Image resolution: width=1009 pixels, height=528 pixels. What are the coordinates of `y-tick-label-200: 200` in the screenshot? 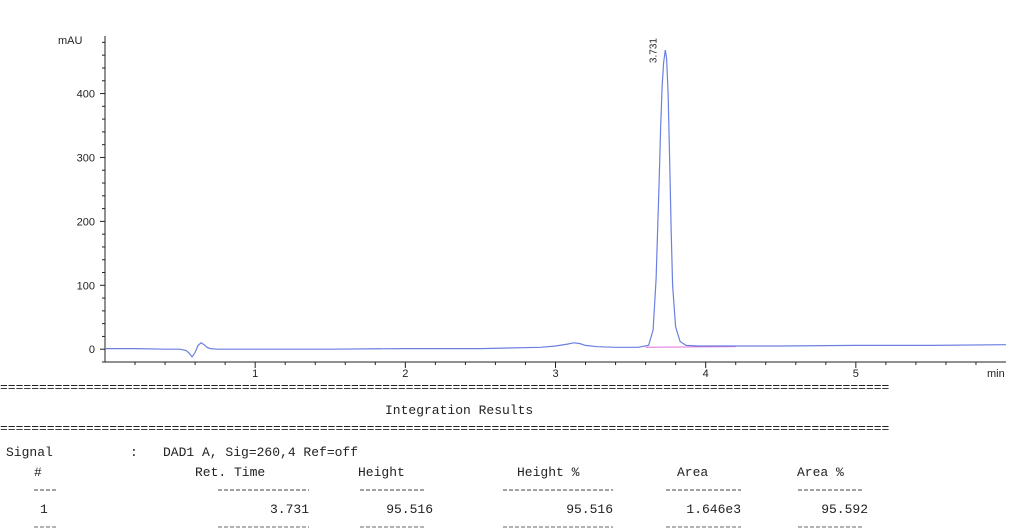 It's located at (86, 222).